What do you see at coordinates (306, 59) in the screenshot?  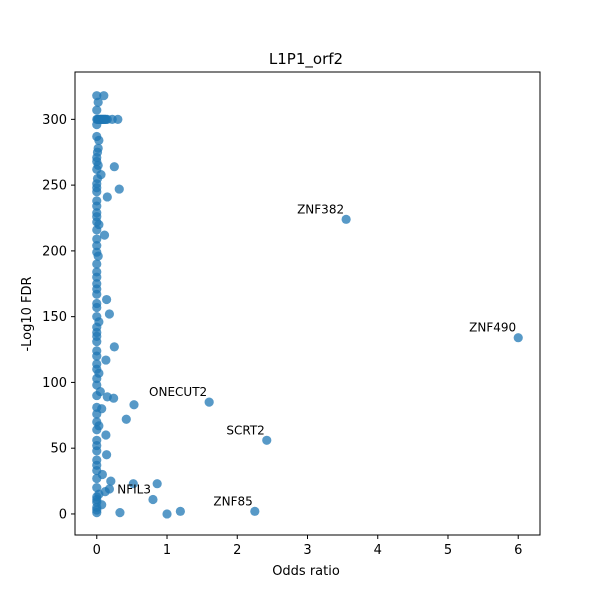 I see `chart-title: L1P1_orf2` at bounding box center [306, 59].